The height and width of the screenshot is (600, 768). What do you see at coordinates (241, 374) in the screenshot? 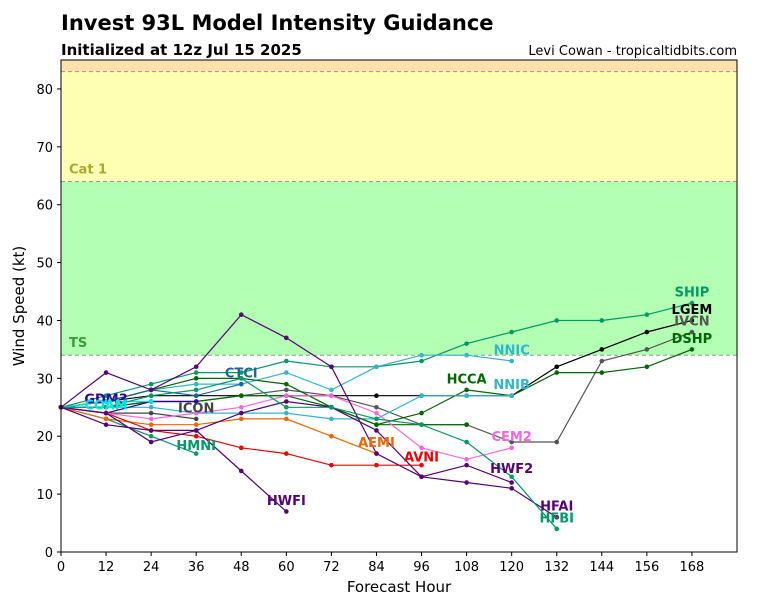
I see `series-label-ctci: CTCI` at bounding box center [241, 374].